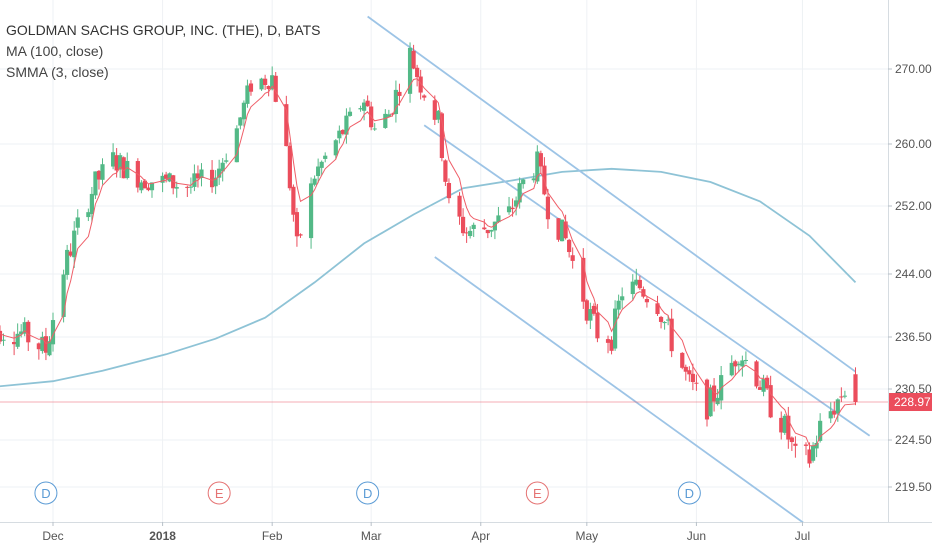  What do you see at coordinates (913, 144) in the screenshot?
I see `price-tick-label: 260.00` at bounding box center [913, 144].